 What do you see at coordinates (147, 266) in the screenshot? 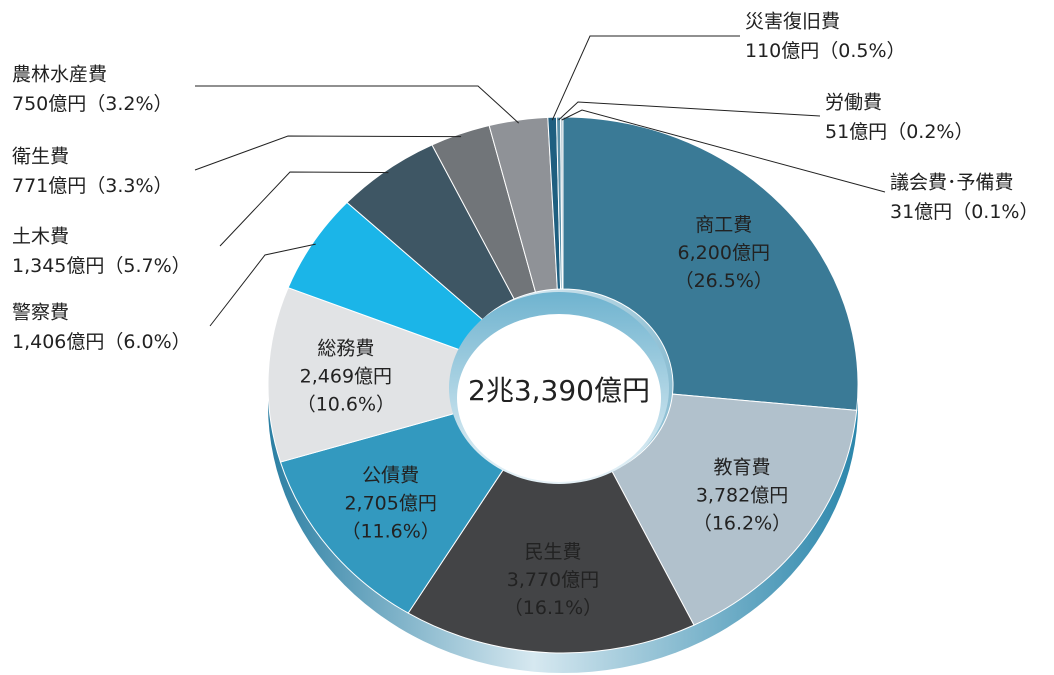
I see `share-label: （5.7%）` at bounding box center [147, 266].